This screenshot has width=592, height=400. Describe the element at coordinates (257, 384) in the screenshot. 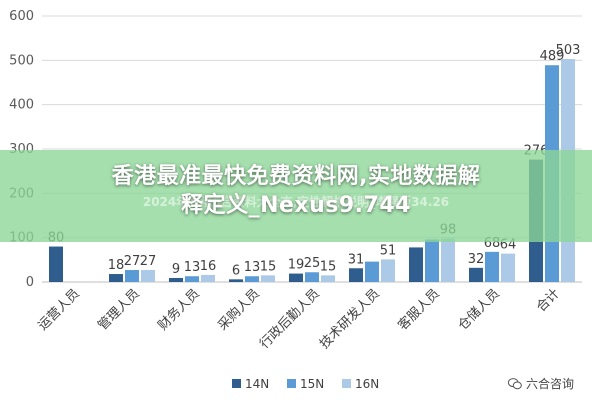

I see `legend-label: 14N` at that location.